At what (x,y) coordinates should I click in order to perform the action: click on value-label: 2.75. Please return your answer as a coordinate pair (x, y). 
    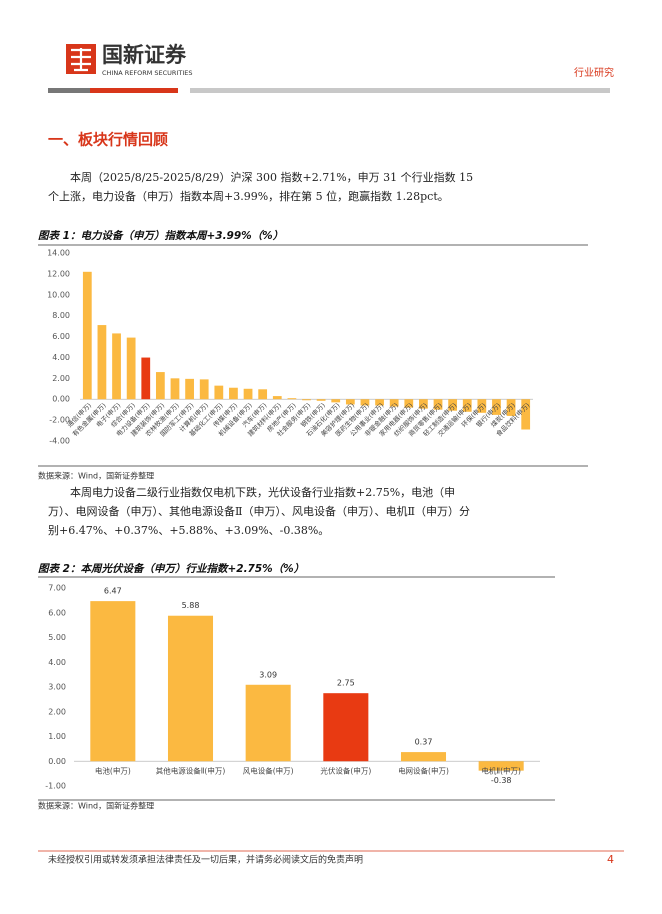
    Looking at the image, I should click on (346, 683).